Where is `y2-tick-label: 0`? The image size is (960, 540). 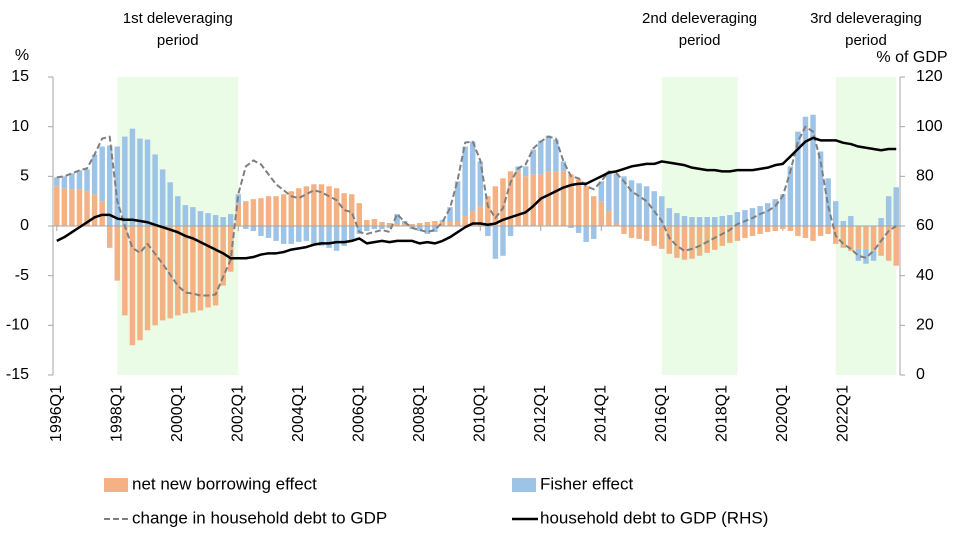 y2-tick-label: 0 is located at coordinates (920, 374).